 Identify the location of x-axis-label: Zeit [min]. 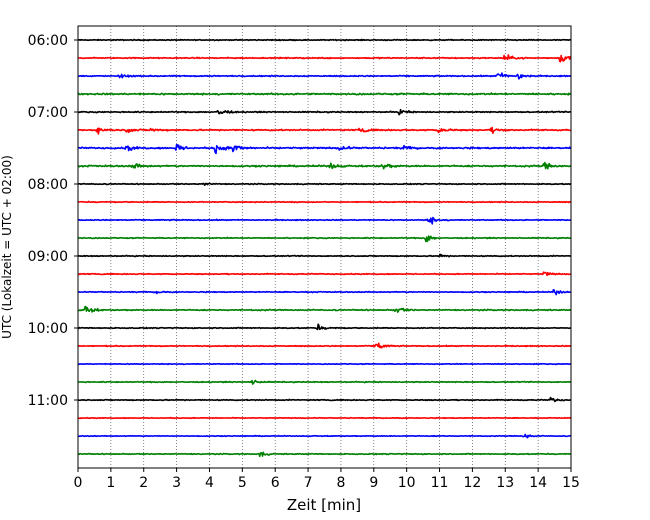
(324, 505).